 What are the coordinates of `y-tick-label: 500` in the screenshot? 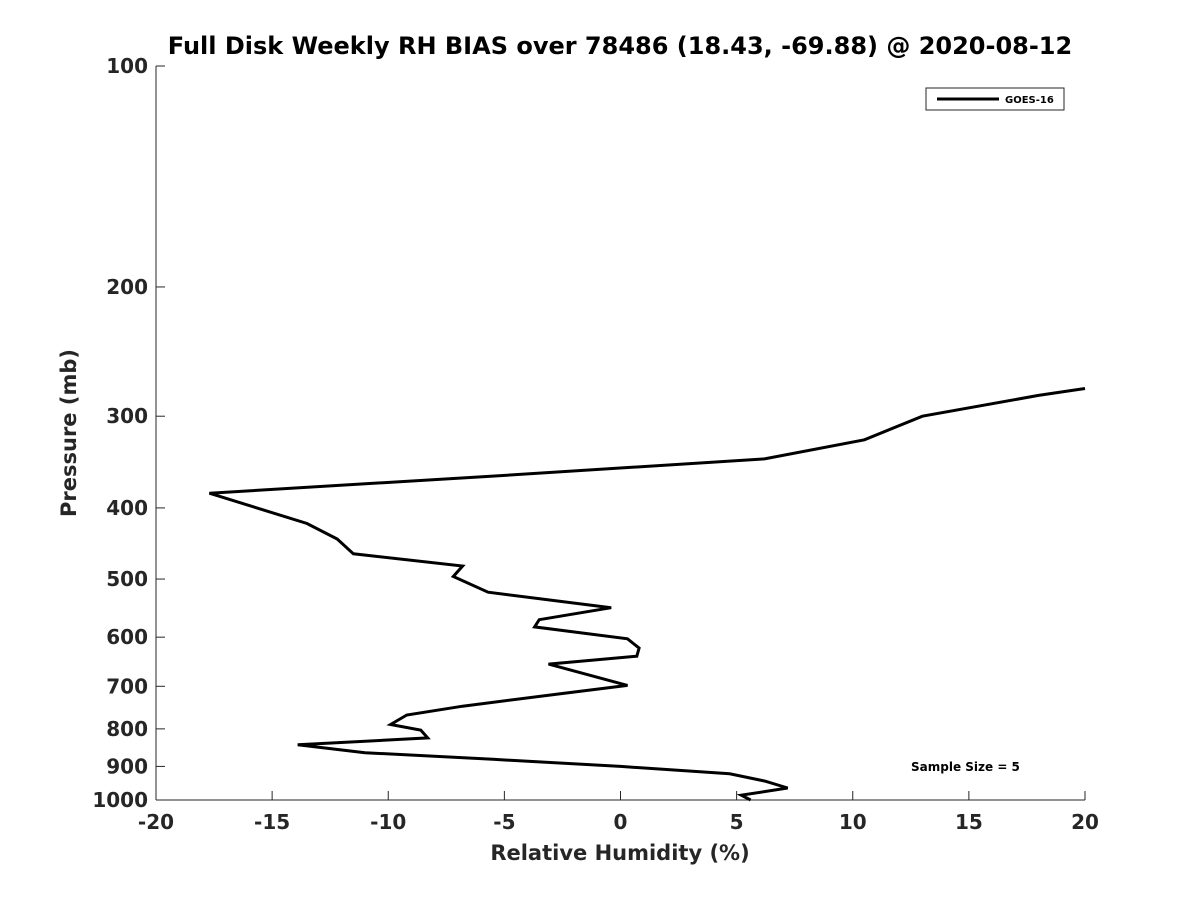 It's located at (127, 579).